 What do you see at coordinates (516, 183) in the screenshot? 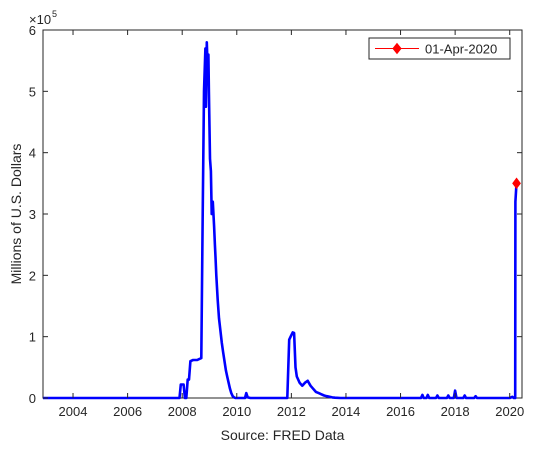
I see `highlight-point-marker` at bounding box center [516, 183].